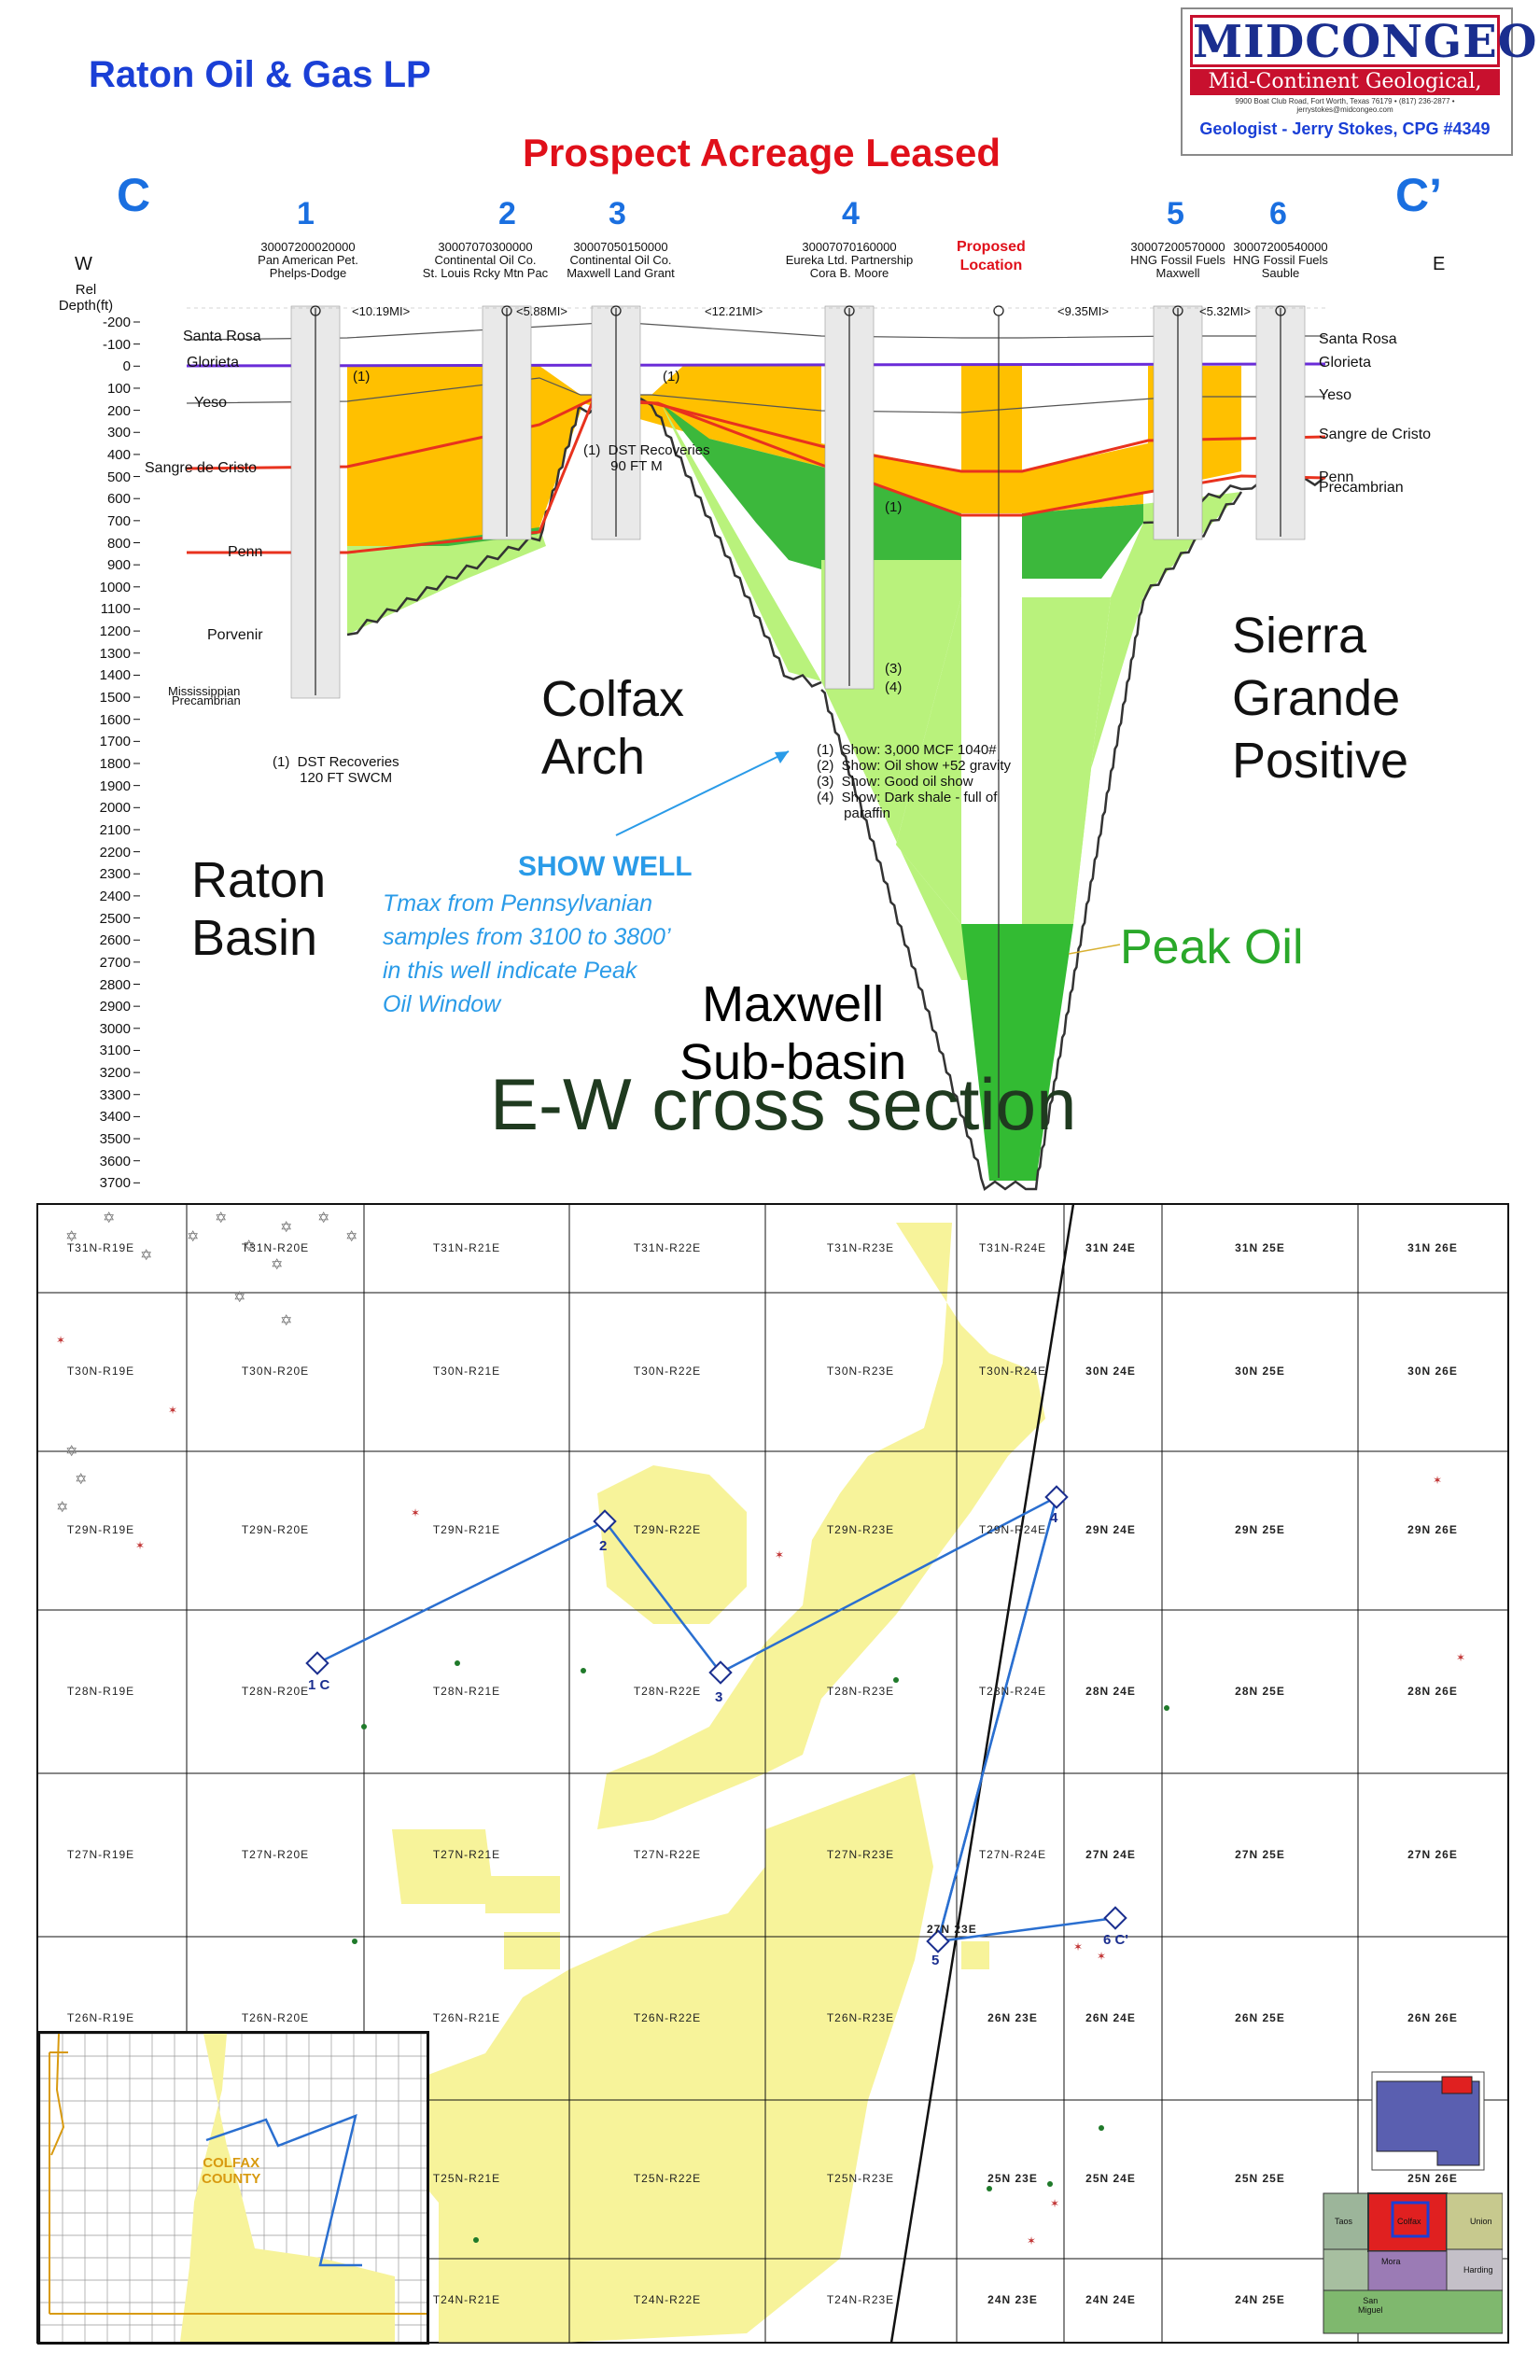  What do you see at coordinates (206, 700) in the screenshot?
I see `formation-left-7: Precambrian` at bounding box center [206, 700].